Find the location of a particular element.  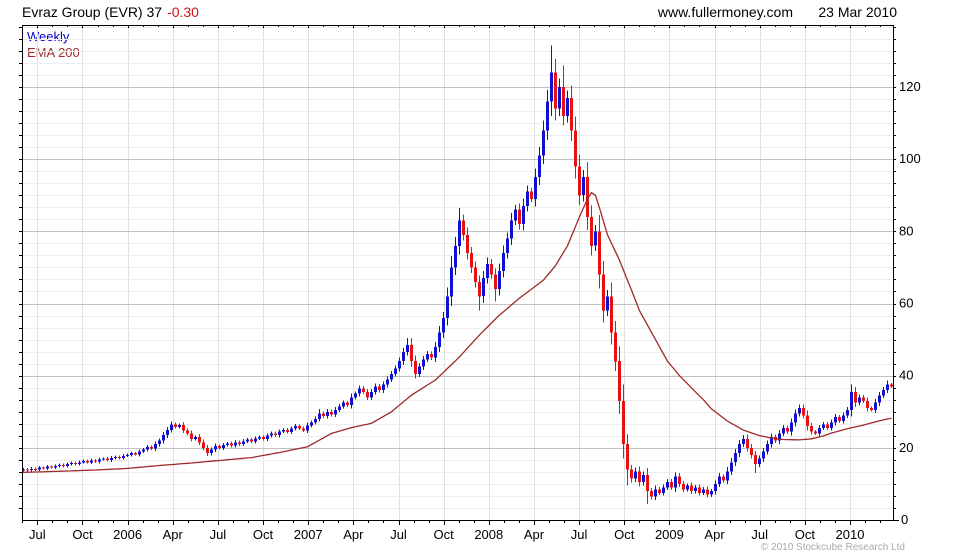

y-axis-label: 20 is located at coordinates (906, 447).